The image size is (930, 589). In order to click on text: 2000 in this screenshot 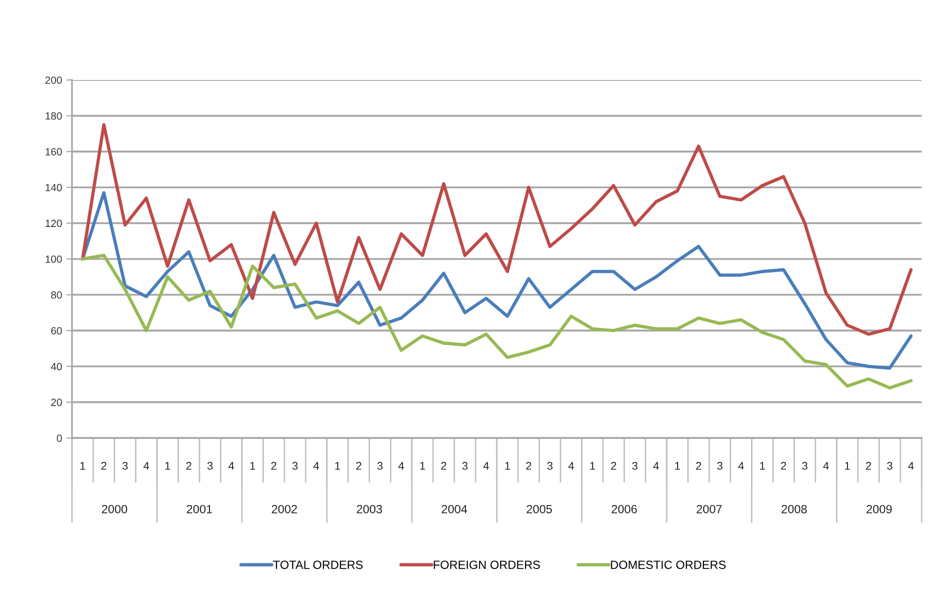, I will do `click(115, 509)`.